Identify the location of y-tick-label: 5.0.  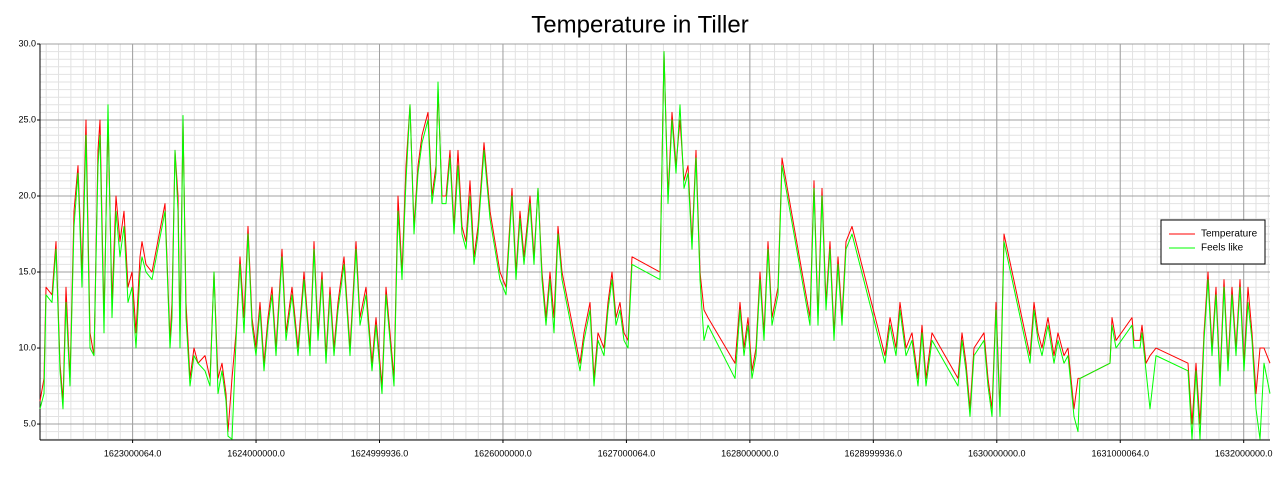
(29, 423).